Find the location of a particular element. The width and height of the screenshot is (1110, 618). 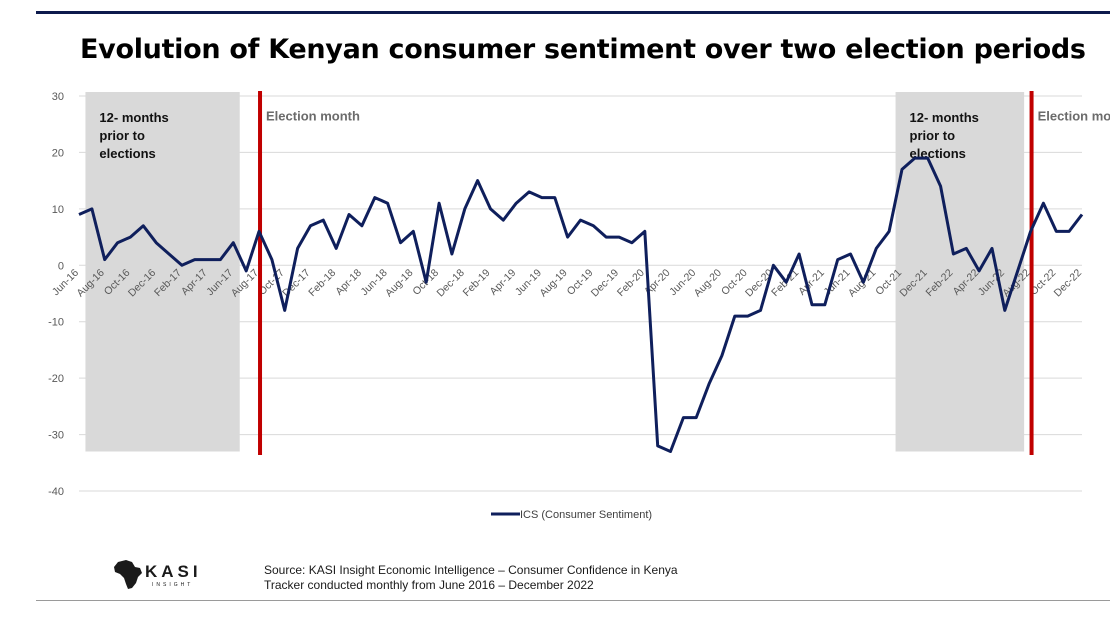

x-tick-label: Dec-22 is located at coordinates (1068, 283).